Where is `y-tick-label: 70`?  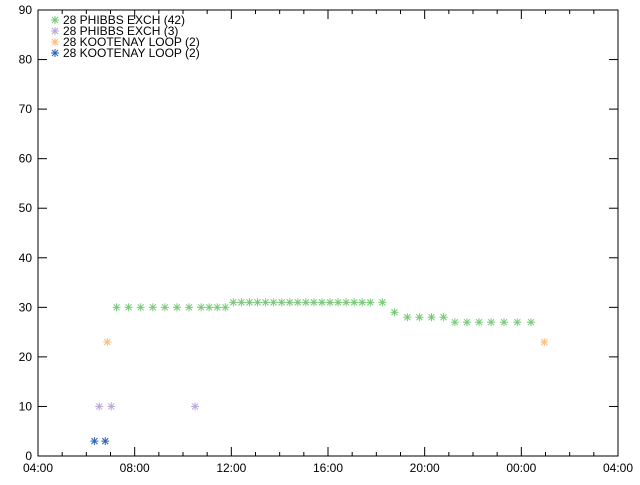
y-tick-label: 70 is located at coordinates (26, 109).